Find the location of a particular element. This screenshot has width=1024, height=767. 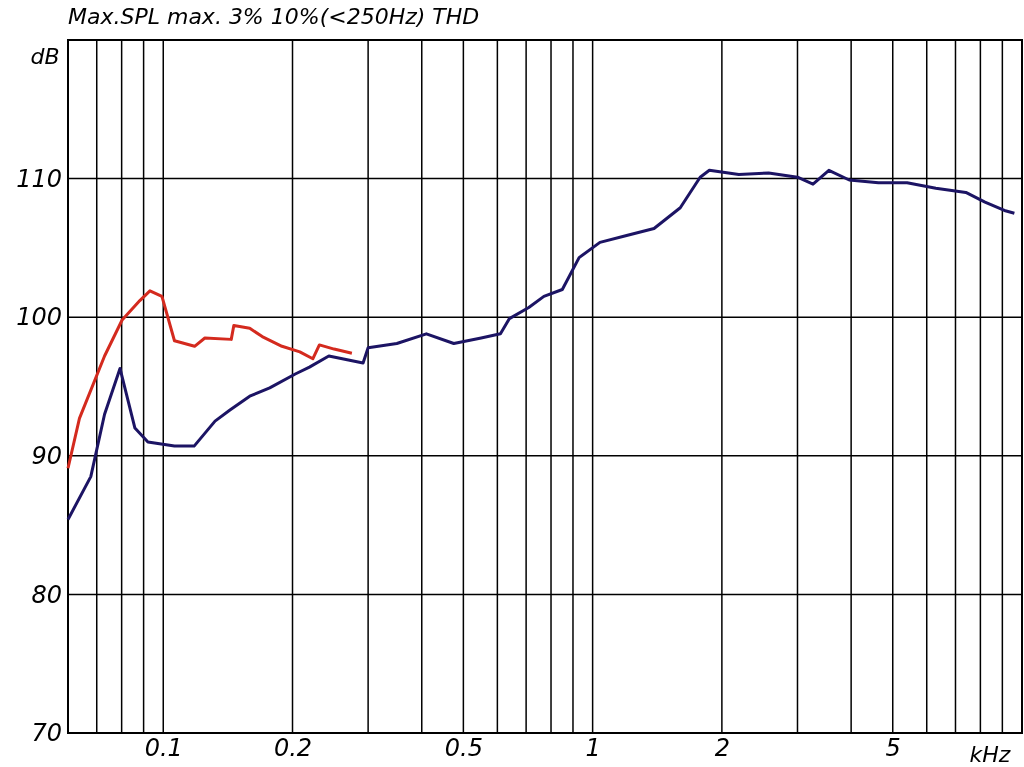

x-tick-label: 5 is located at coordinates (893, 748).